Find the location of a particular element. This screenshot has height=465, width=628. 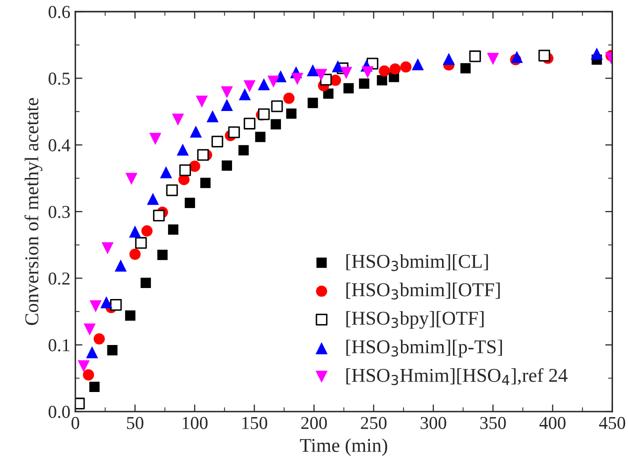

x-tick-label: 0 is located at coordinates (76, 423).